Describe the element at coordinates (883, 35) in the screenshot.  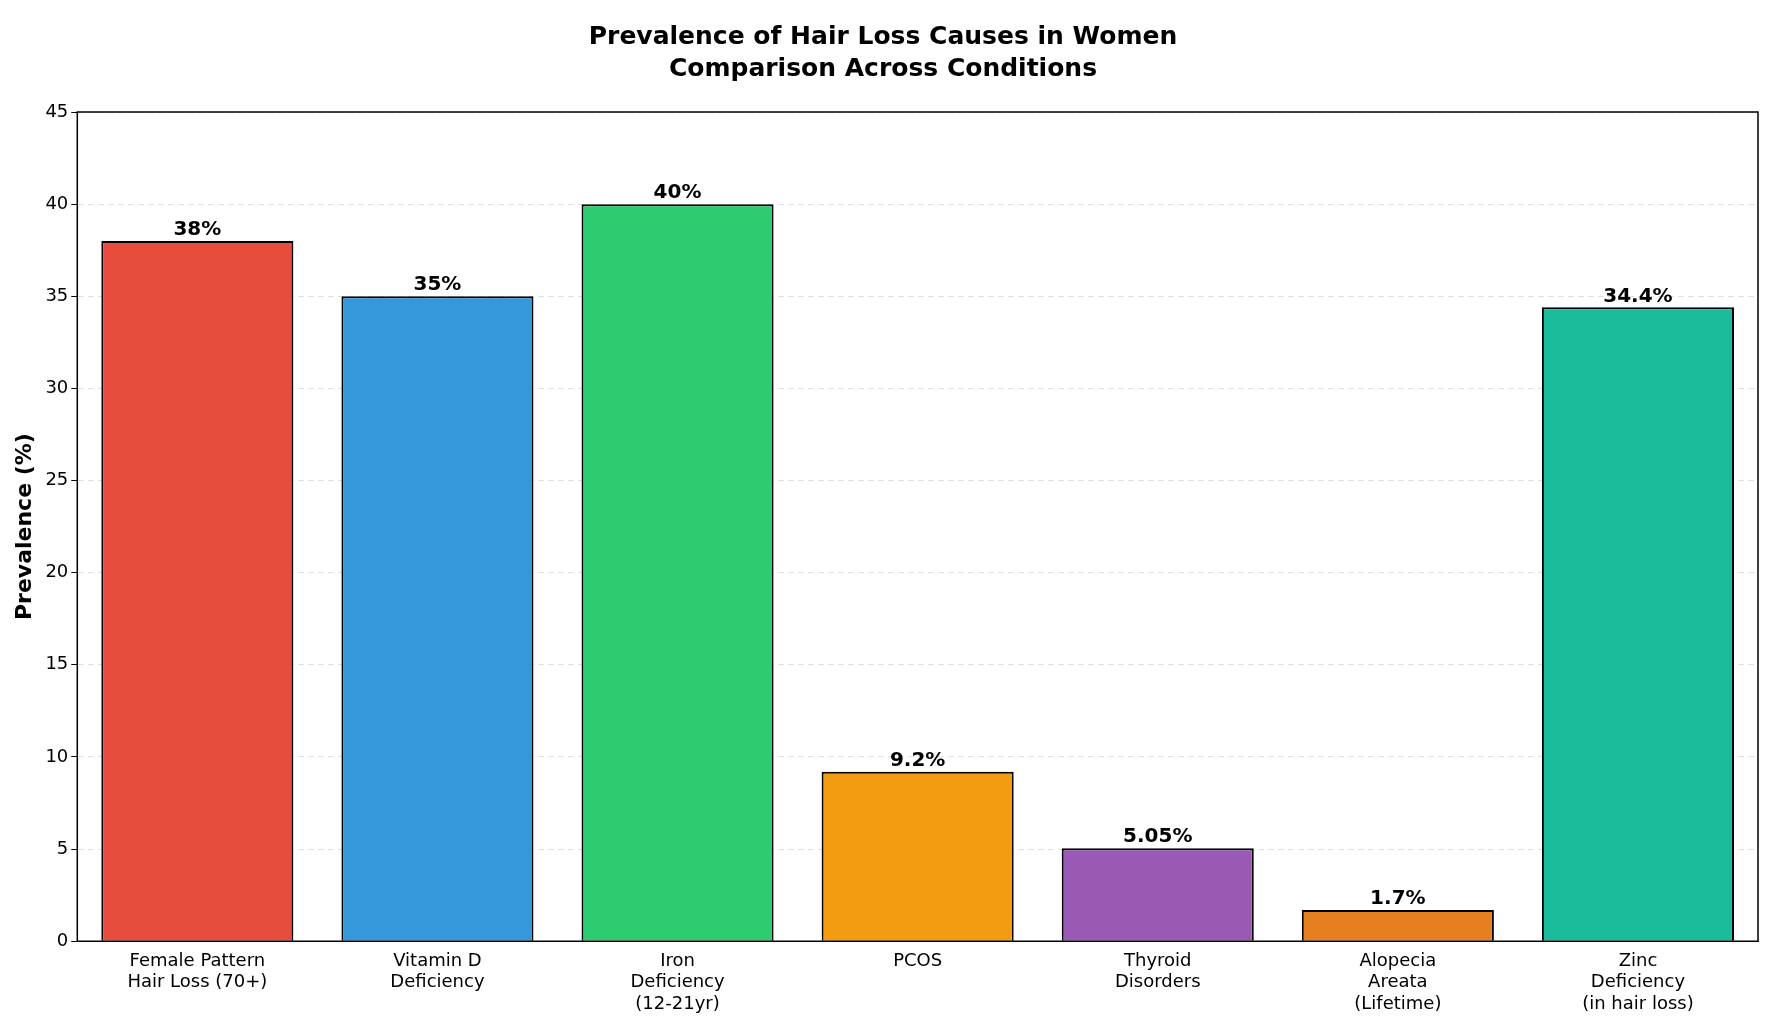
I see `chart-title: Prevalence of Hair Loss Causes in Women` at that location.